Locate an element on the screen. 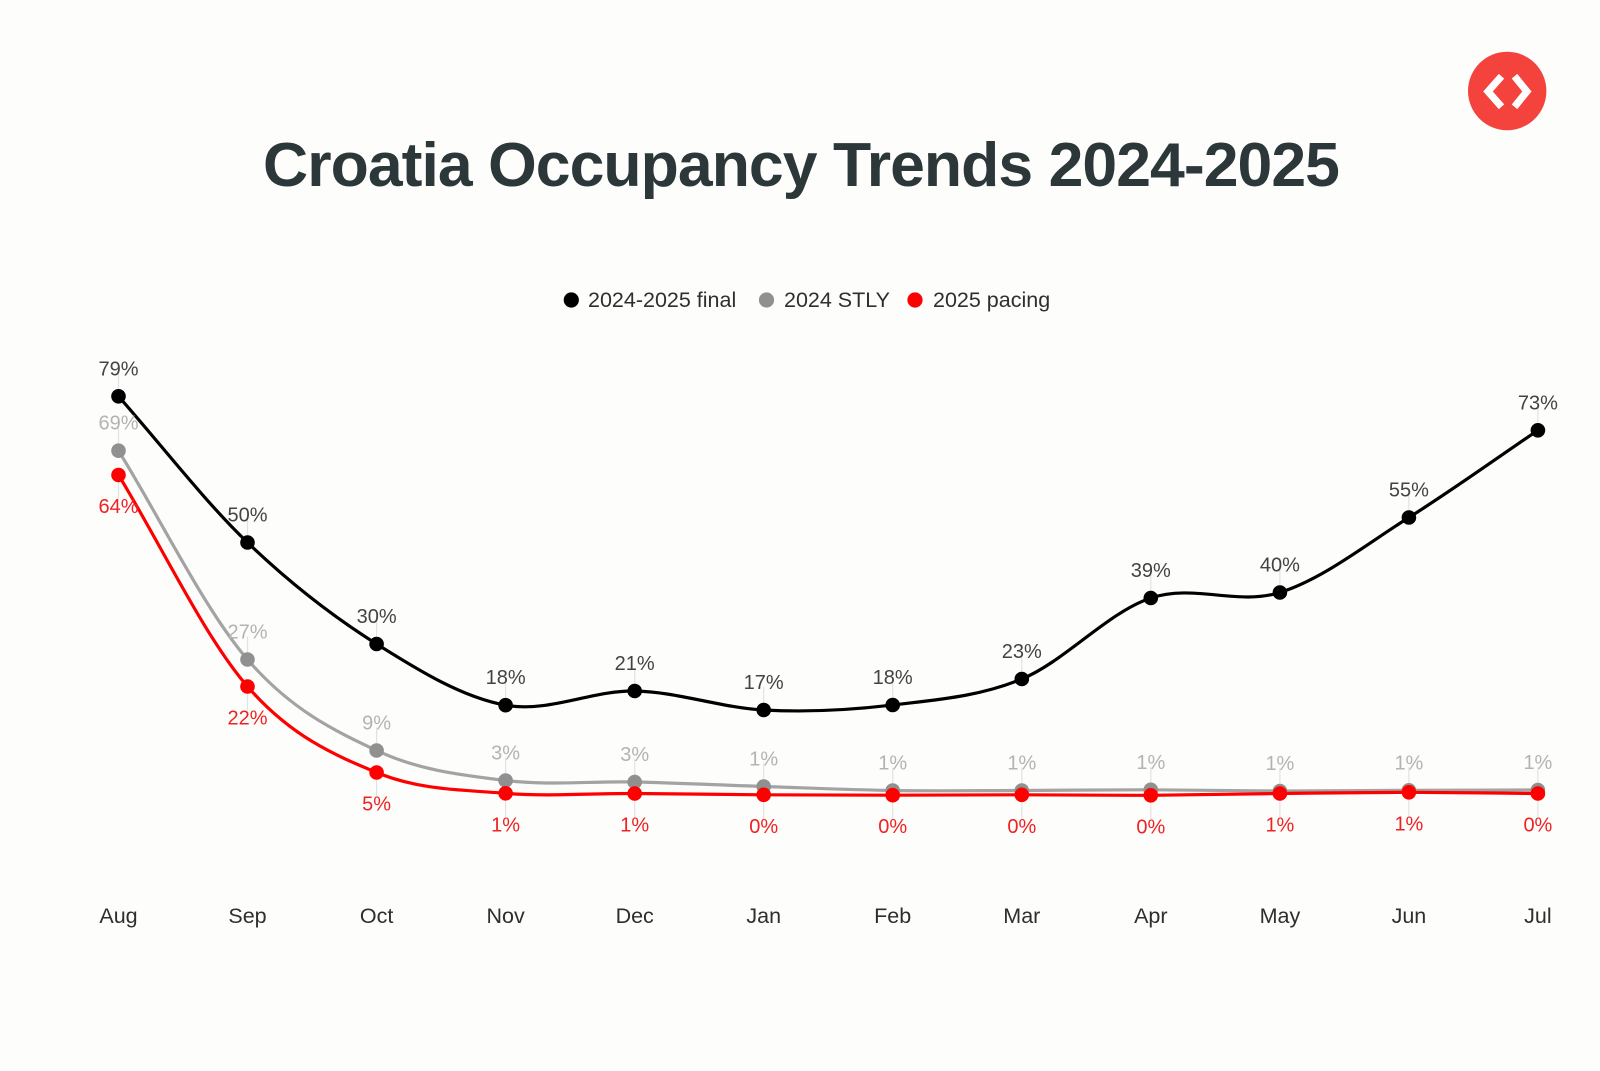 This screenshot has height=1071, width=1600. svg-text: 79% is located at coordinates (118, 369).